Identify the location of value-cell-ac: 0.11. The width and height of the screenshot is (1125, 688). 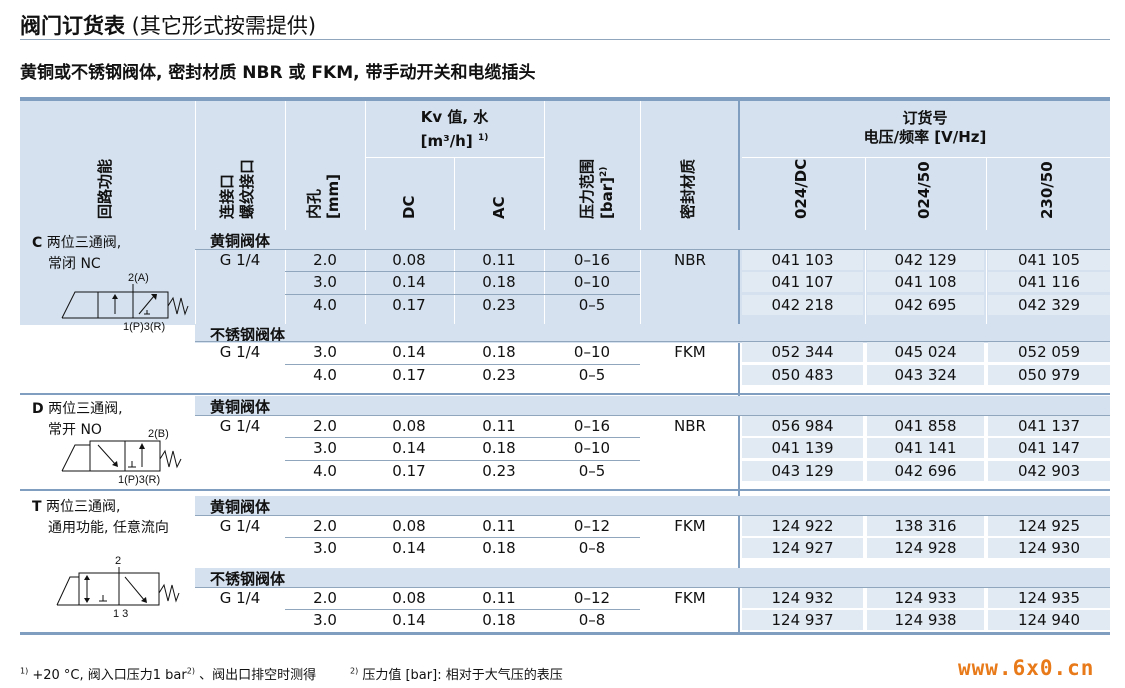
(499, 526).